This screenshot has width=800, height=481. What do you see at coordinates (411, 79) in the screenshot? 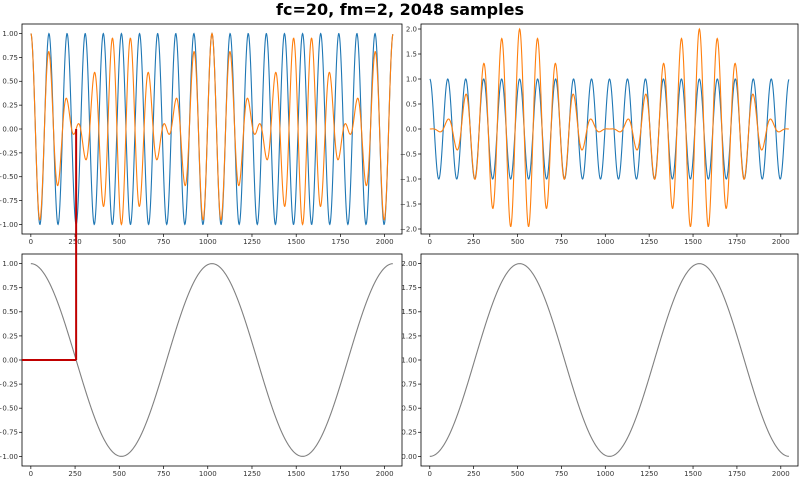
I see `y-tick-label: 1.0` at bounding box center [411, 79].